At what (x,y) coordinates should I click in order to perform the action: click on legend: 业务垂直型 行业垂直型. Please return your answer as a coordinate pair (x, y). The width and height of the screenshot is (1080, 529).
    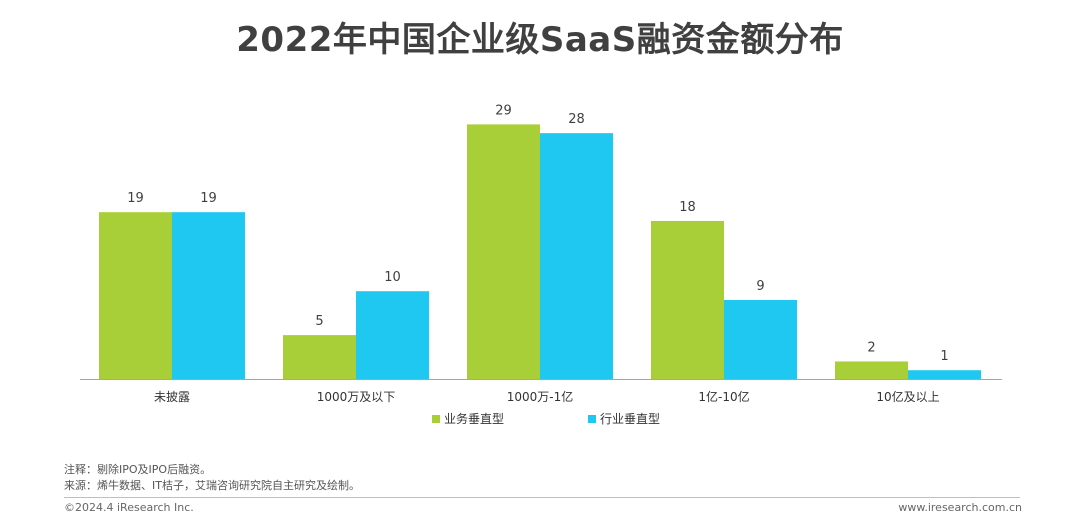
    Looking at the image, I should click on (540, 419).